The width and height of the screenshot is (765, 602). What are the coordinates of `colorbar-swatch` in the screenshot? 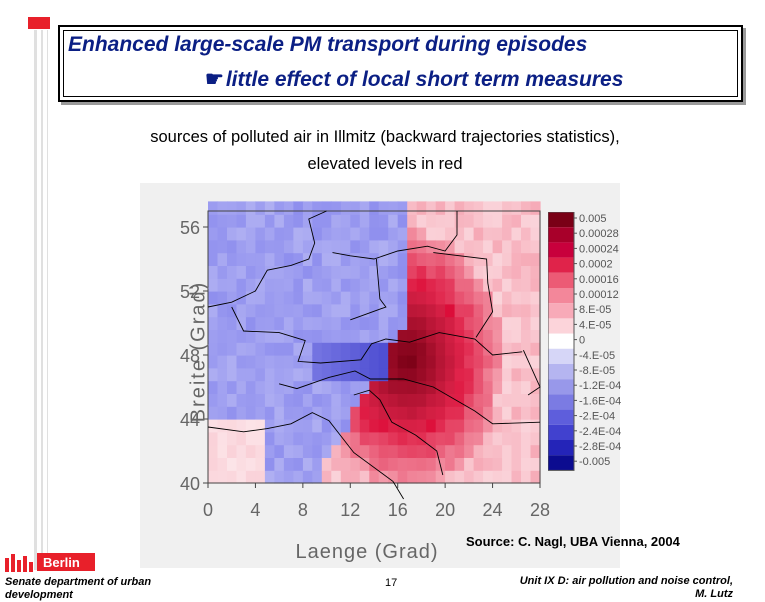 It's located at (561, 265).